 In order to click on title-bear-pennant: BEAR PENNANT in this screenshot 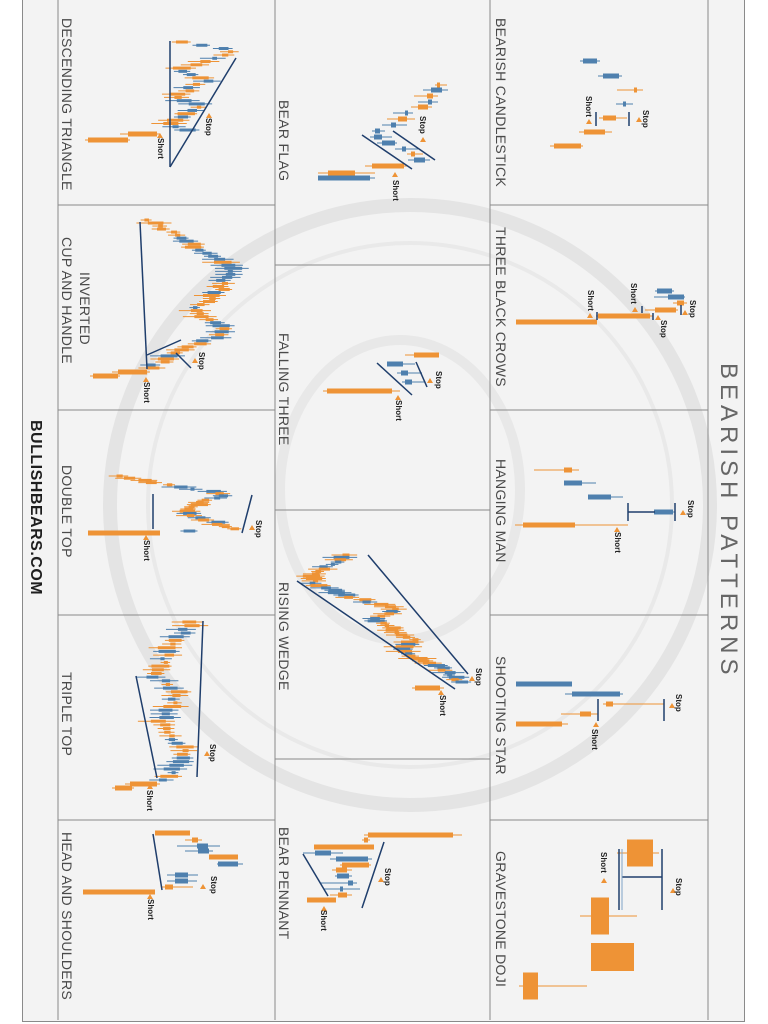, I will do `click(284, 883)`.